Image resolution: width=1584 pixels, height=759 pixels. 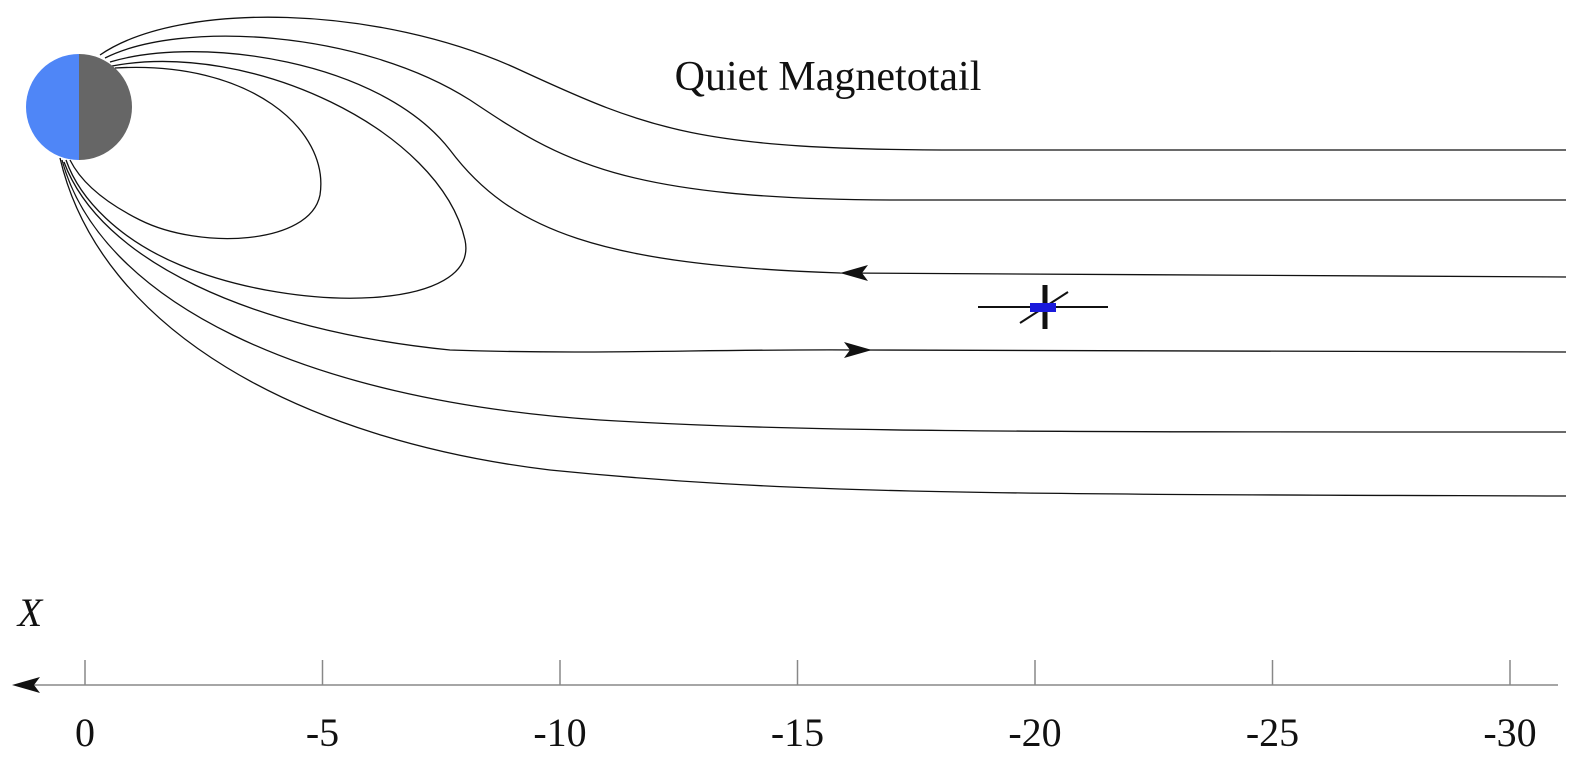 What do you see at coordinates (322, 732) in the screenshot?
I see `tick-label: -5` at bounding box center [322, 732].